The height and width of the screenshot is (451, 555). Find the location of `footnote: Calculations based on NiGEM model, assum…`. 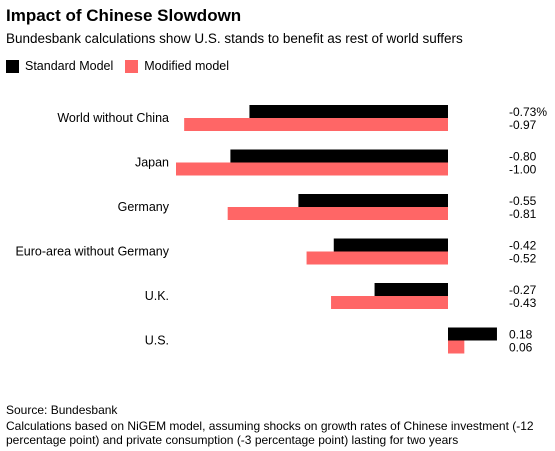

footnote: Calculations based on NiGEM model, assum… is located at coordinates (270, 433).